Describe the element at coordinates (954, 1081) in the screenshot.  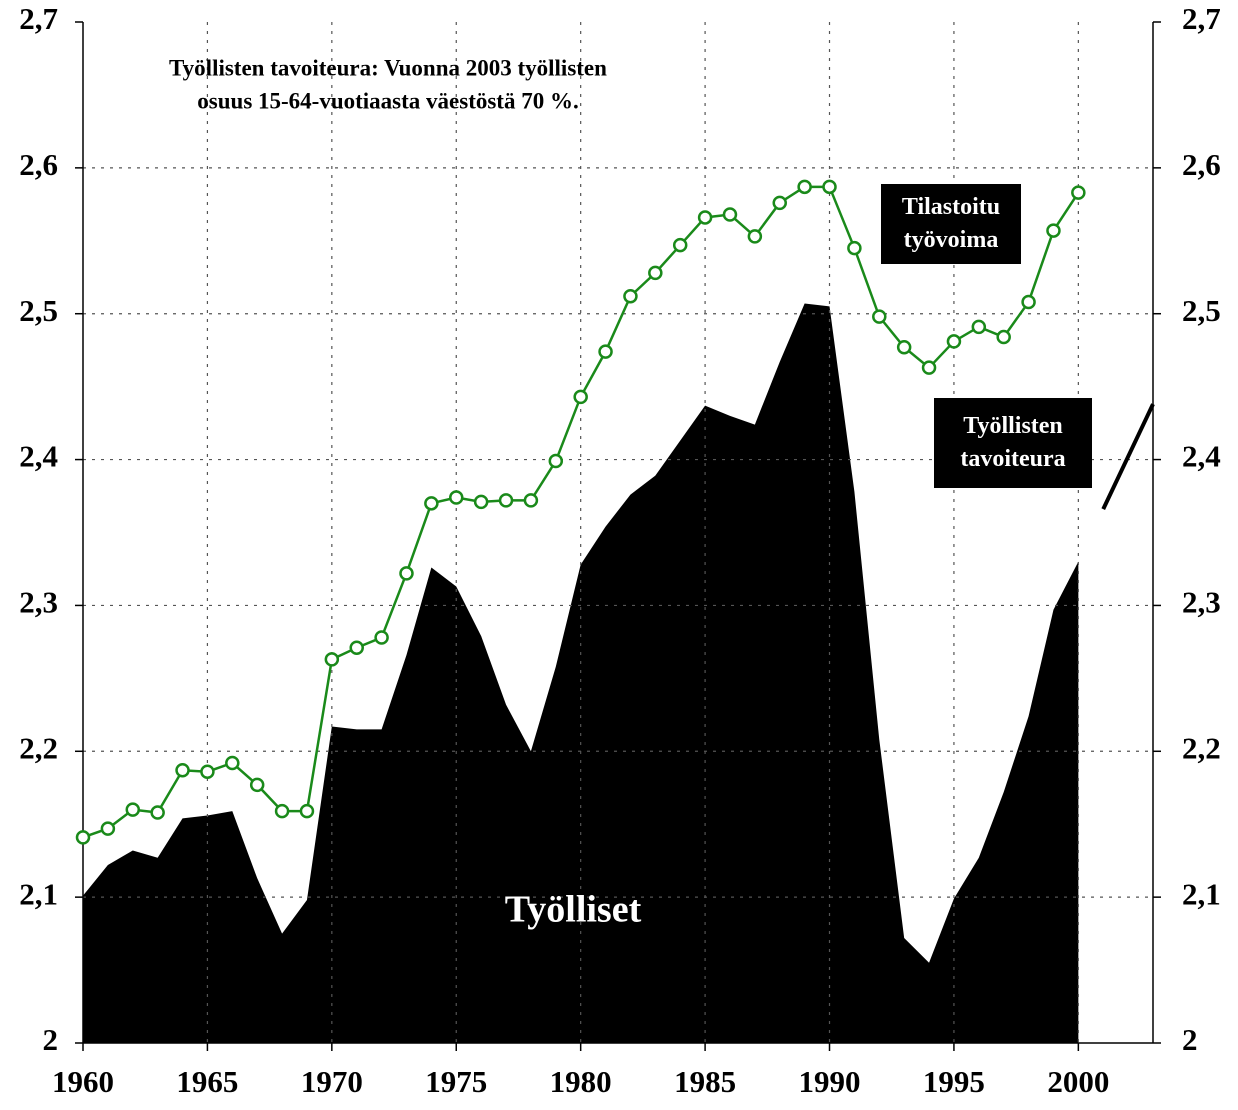
I see `x-tick-label: 1995` at that location.